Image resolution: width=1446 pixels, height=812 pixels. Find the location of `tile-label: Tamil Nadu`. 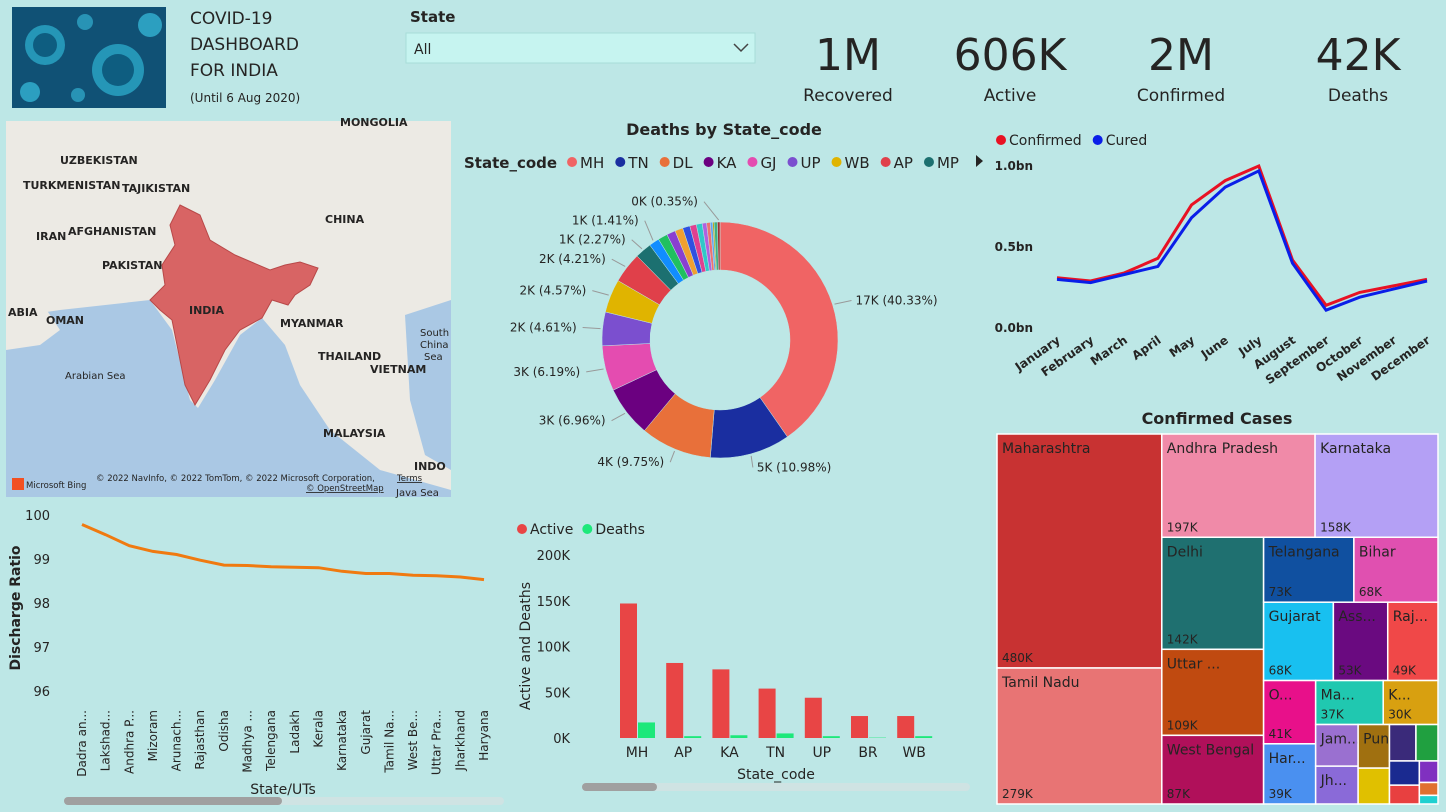

tile-label: Tamil Nadu is located at coordinates (1040, 683).